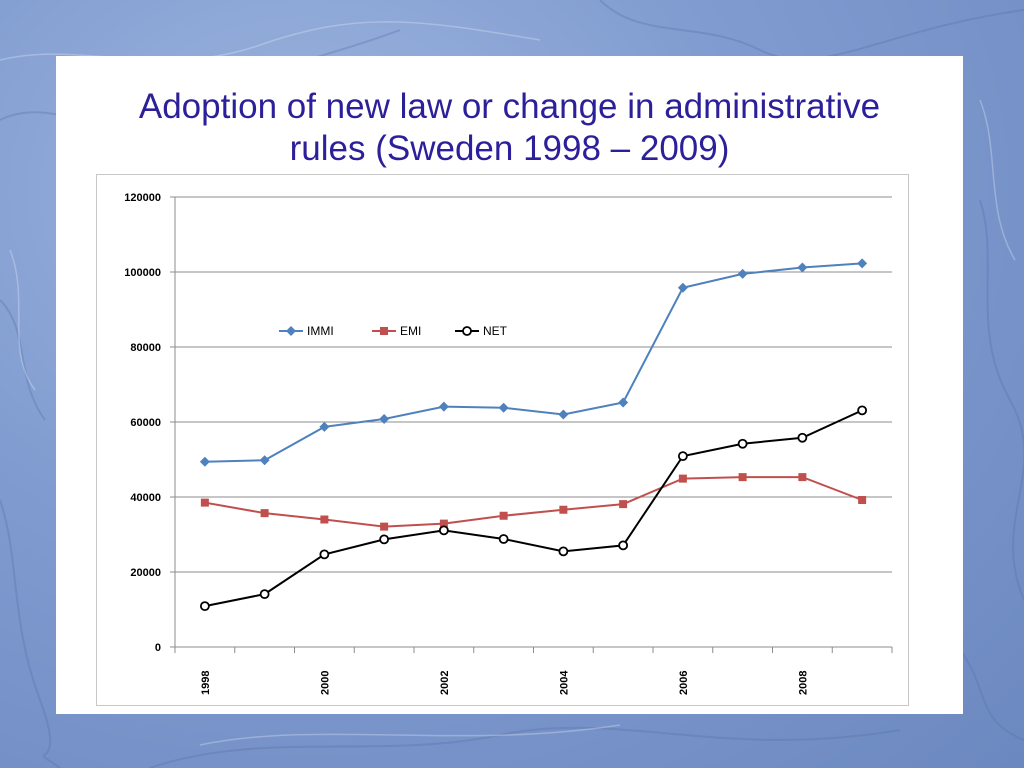 The width and height of the screenshot is (1024, 768). What do you see at coordinates (684, 683) in the screenshot?
I see `x-tick-label: 2006` at bounding box center [684, 683].